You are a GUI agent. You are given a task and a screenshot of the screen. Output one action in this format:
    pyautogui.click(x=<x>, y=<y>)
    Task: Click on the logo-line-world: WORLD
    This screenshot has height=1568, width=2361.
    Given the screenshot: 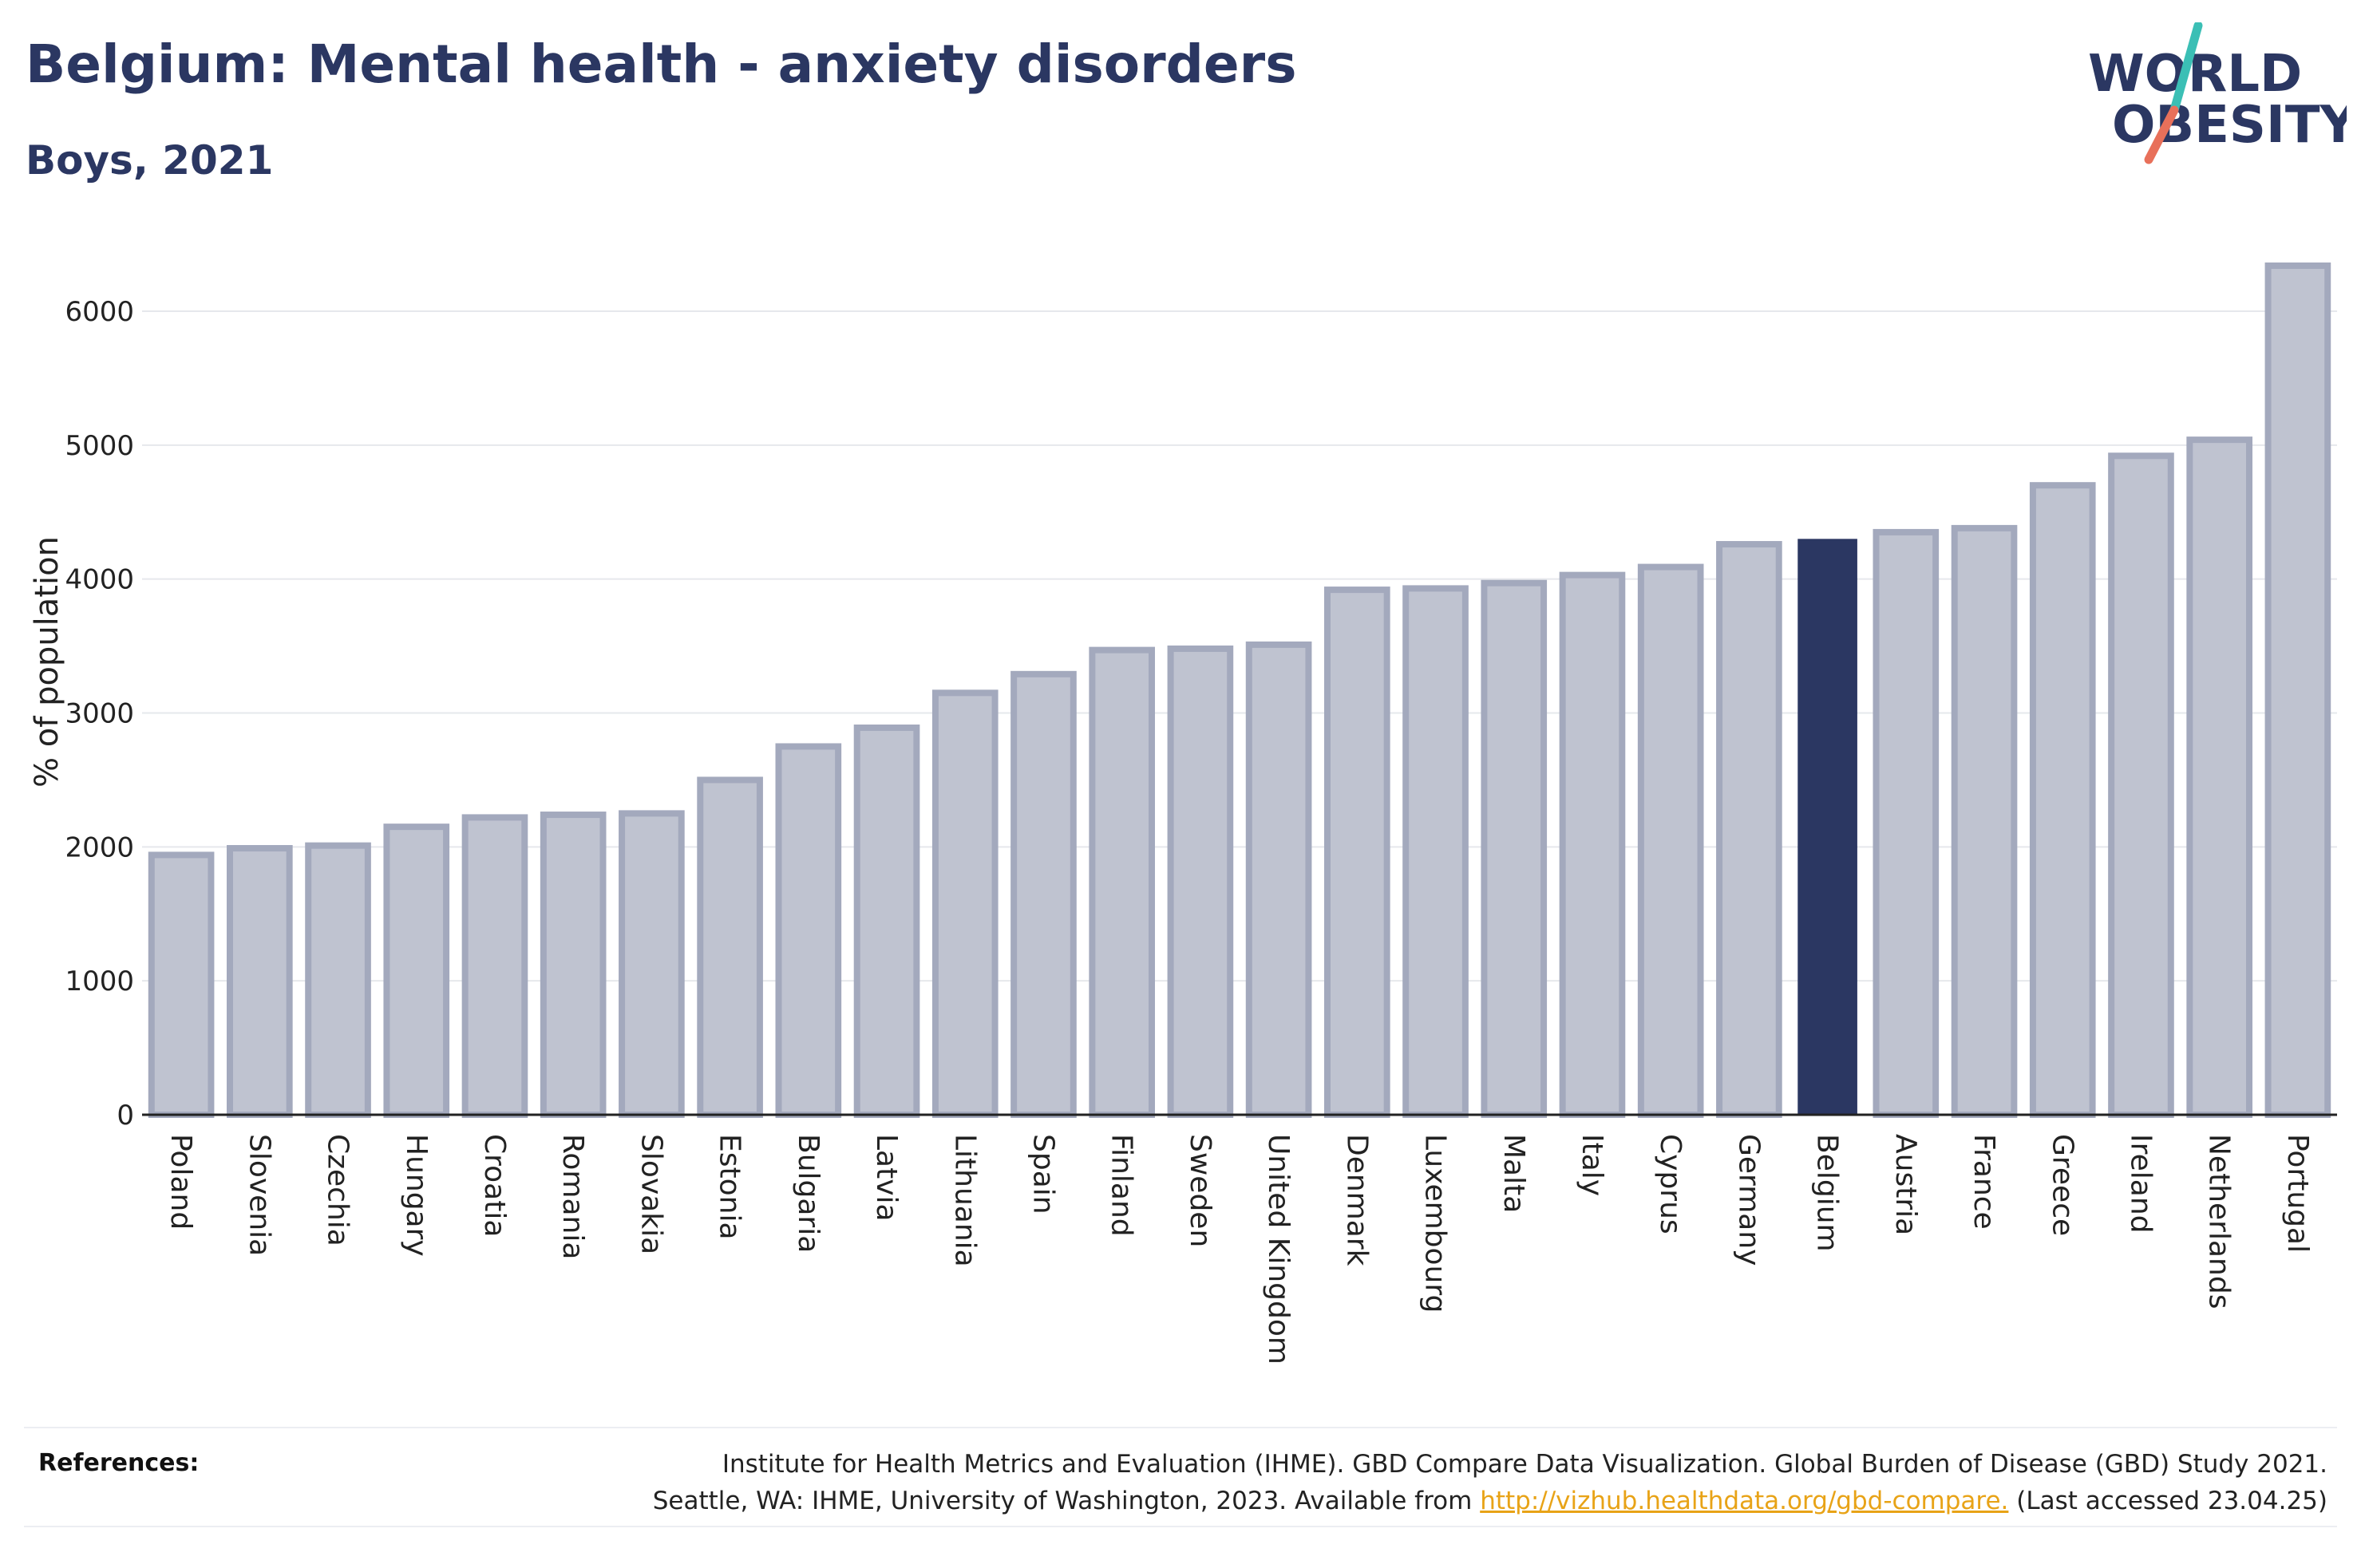 What is the action you would take?
    pyautogui.click(x=2195, y=74)
    